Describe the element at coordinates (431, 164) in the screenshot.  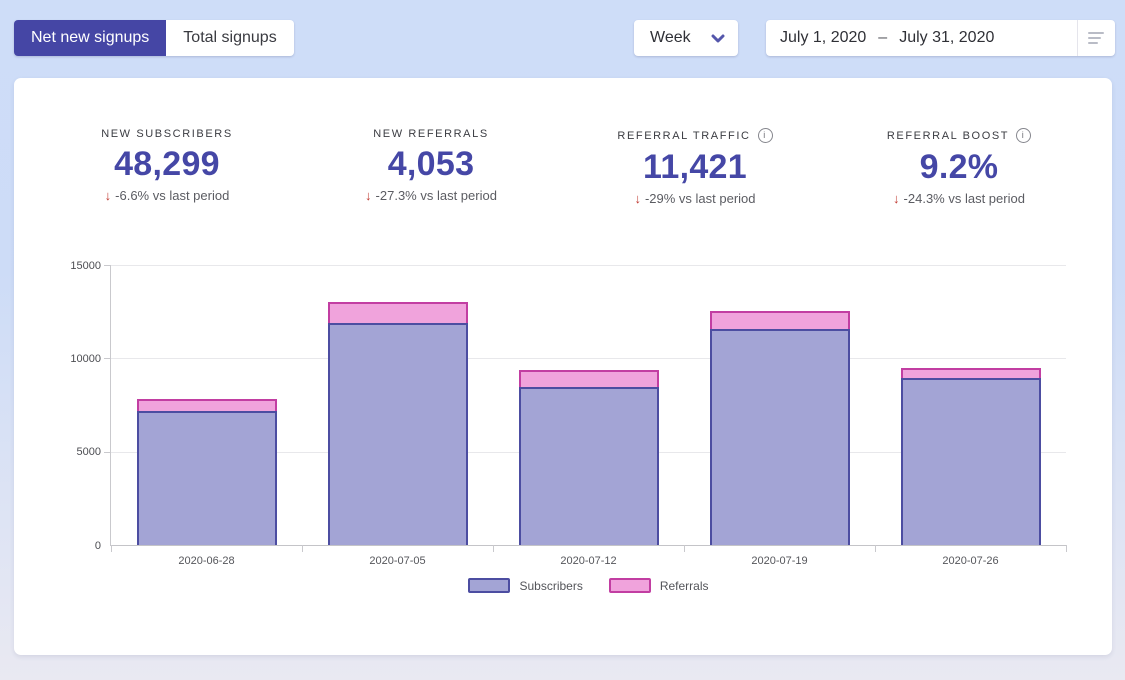
I see `stat-value: 4,053` at that location.